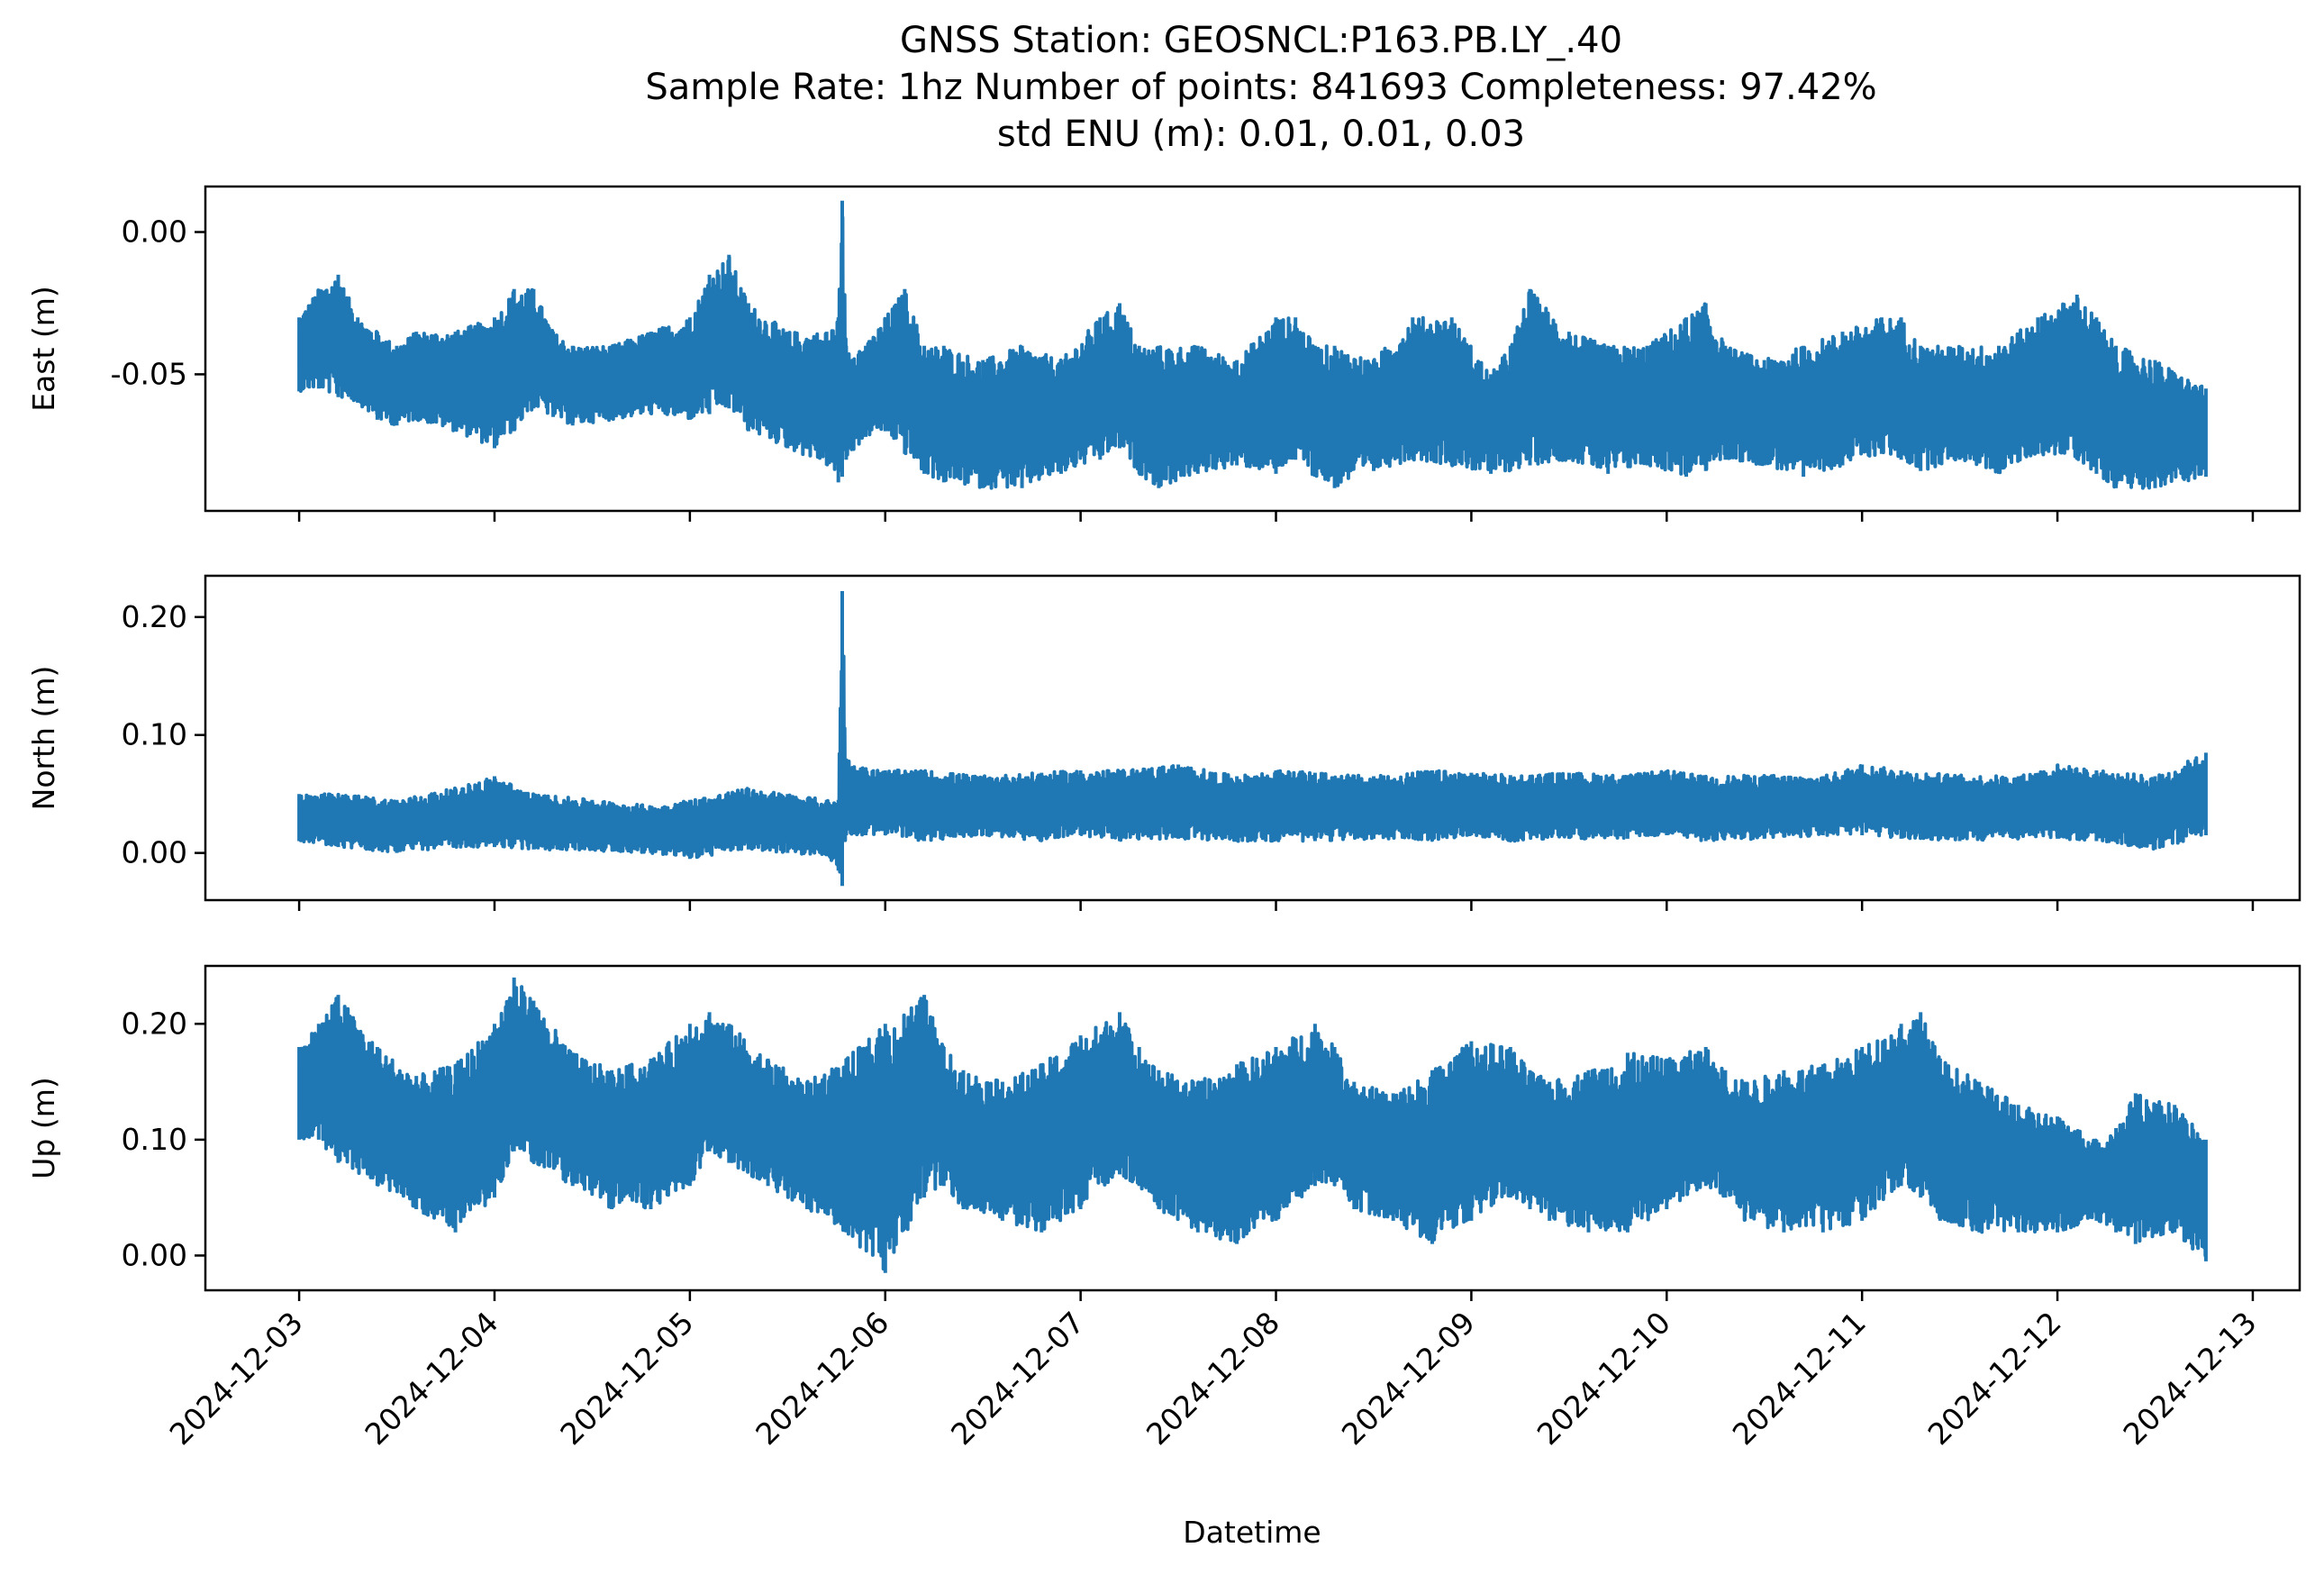  Describe the element at coordinates (149, 373) in the screenshot. I see `y-tick-label: -0.05` at that location.